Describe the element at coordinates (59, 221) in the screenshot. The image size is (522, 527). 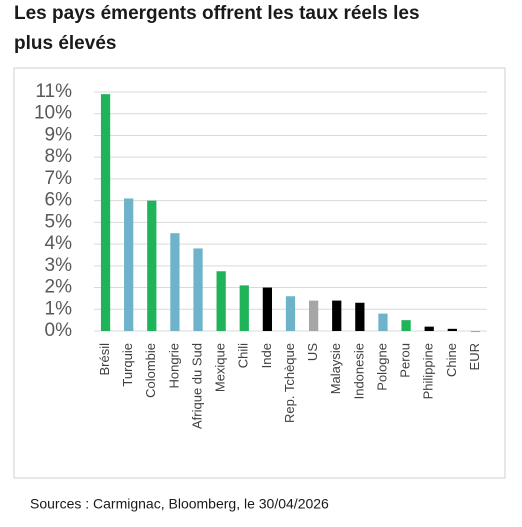
I see `y-tick-label: 5%` at that location.